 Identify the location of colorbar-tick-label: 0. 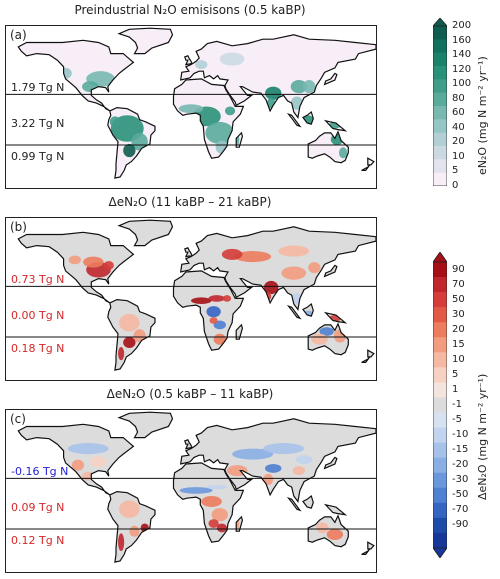
(455, 185).